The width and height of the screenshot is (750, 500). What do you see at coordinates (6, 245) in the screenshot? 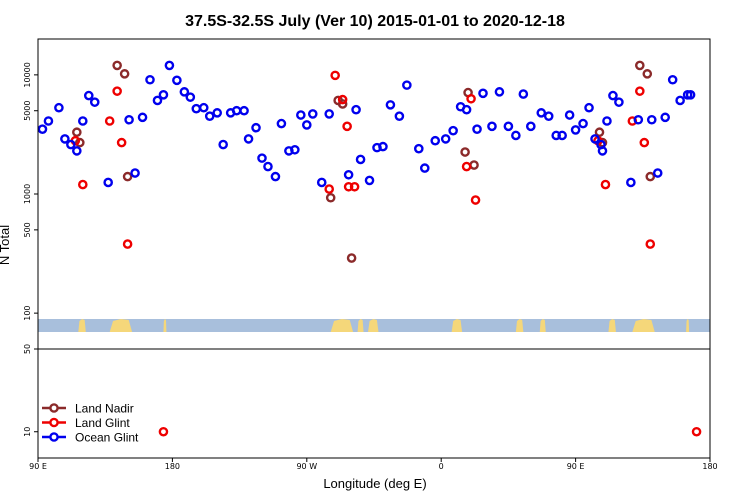
I see `y-axis-title: N Total` at bounding box center [6, 245].